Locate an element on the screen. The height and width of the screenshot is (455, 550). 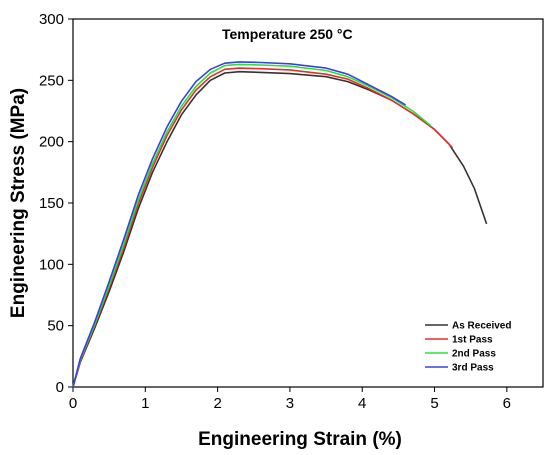
y-tick-label: 250 is located at coordinates (51, 80).